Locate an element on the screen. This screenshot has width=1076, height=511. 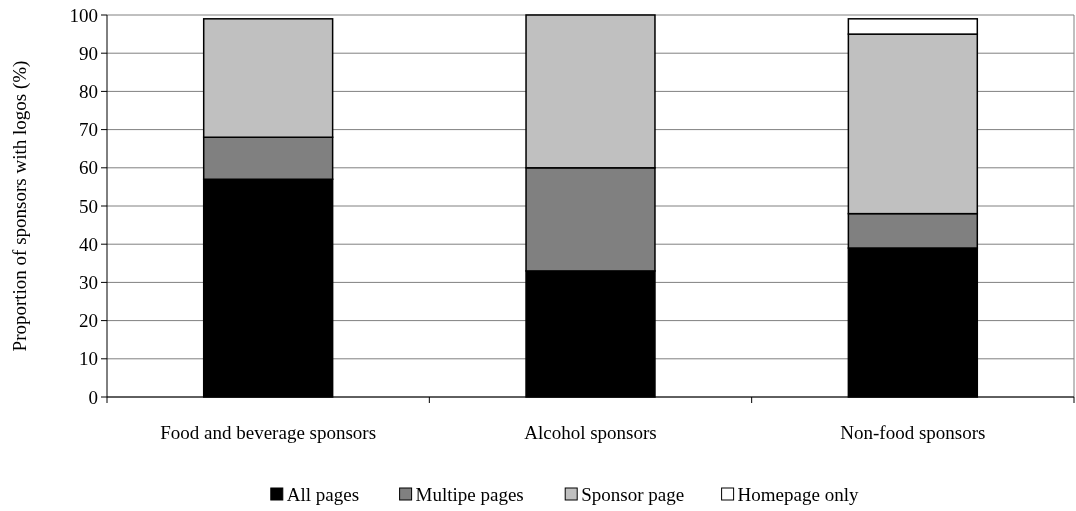
y-tick-label: 10 is located at coordinates (88, 359).